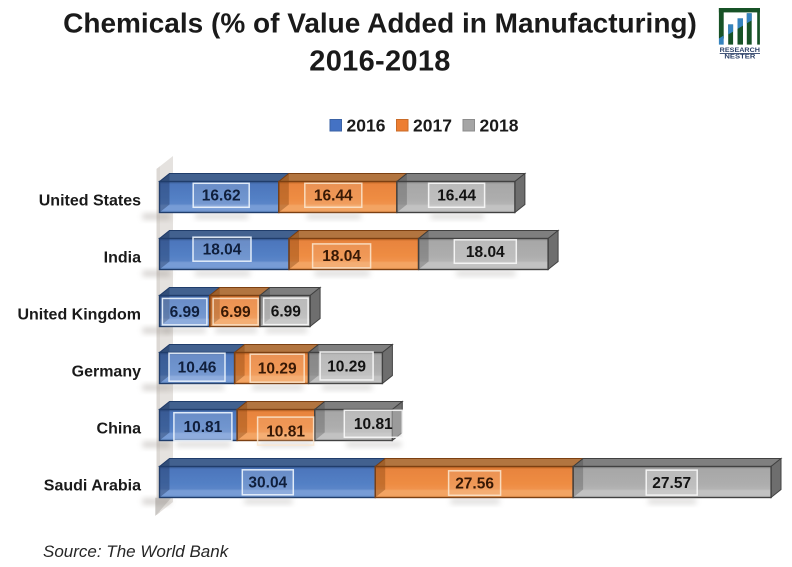 The height and width of the screenshot is (567, 792). Describe the element at coordinates (379, 61) in the screenshot. I see `svg-text: 2016-2018` at that location.